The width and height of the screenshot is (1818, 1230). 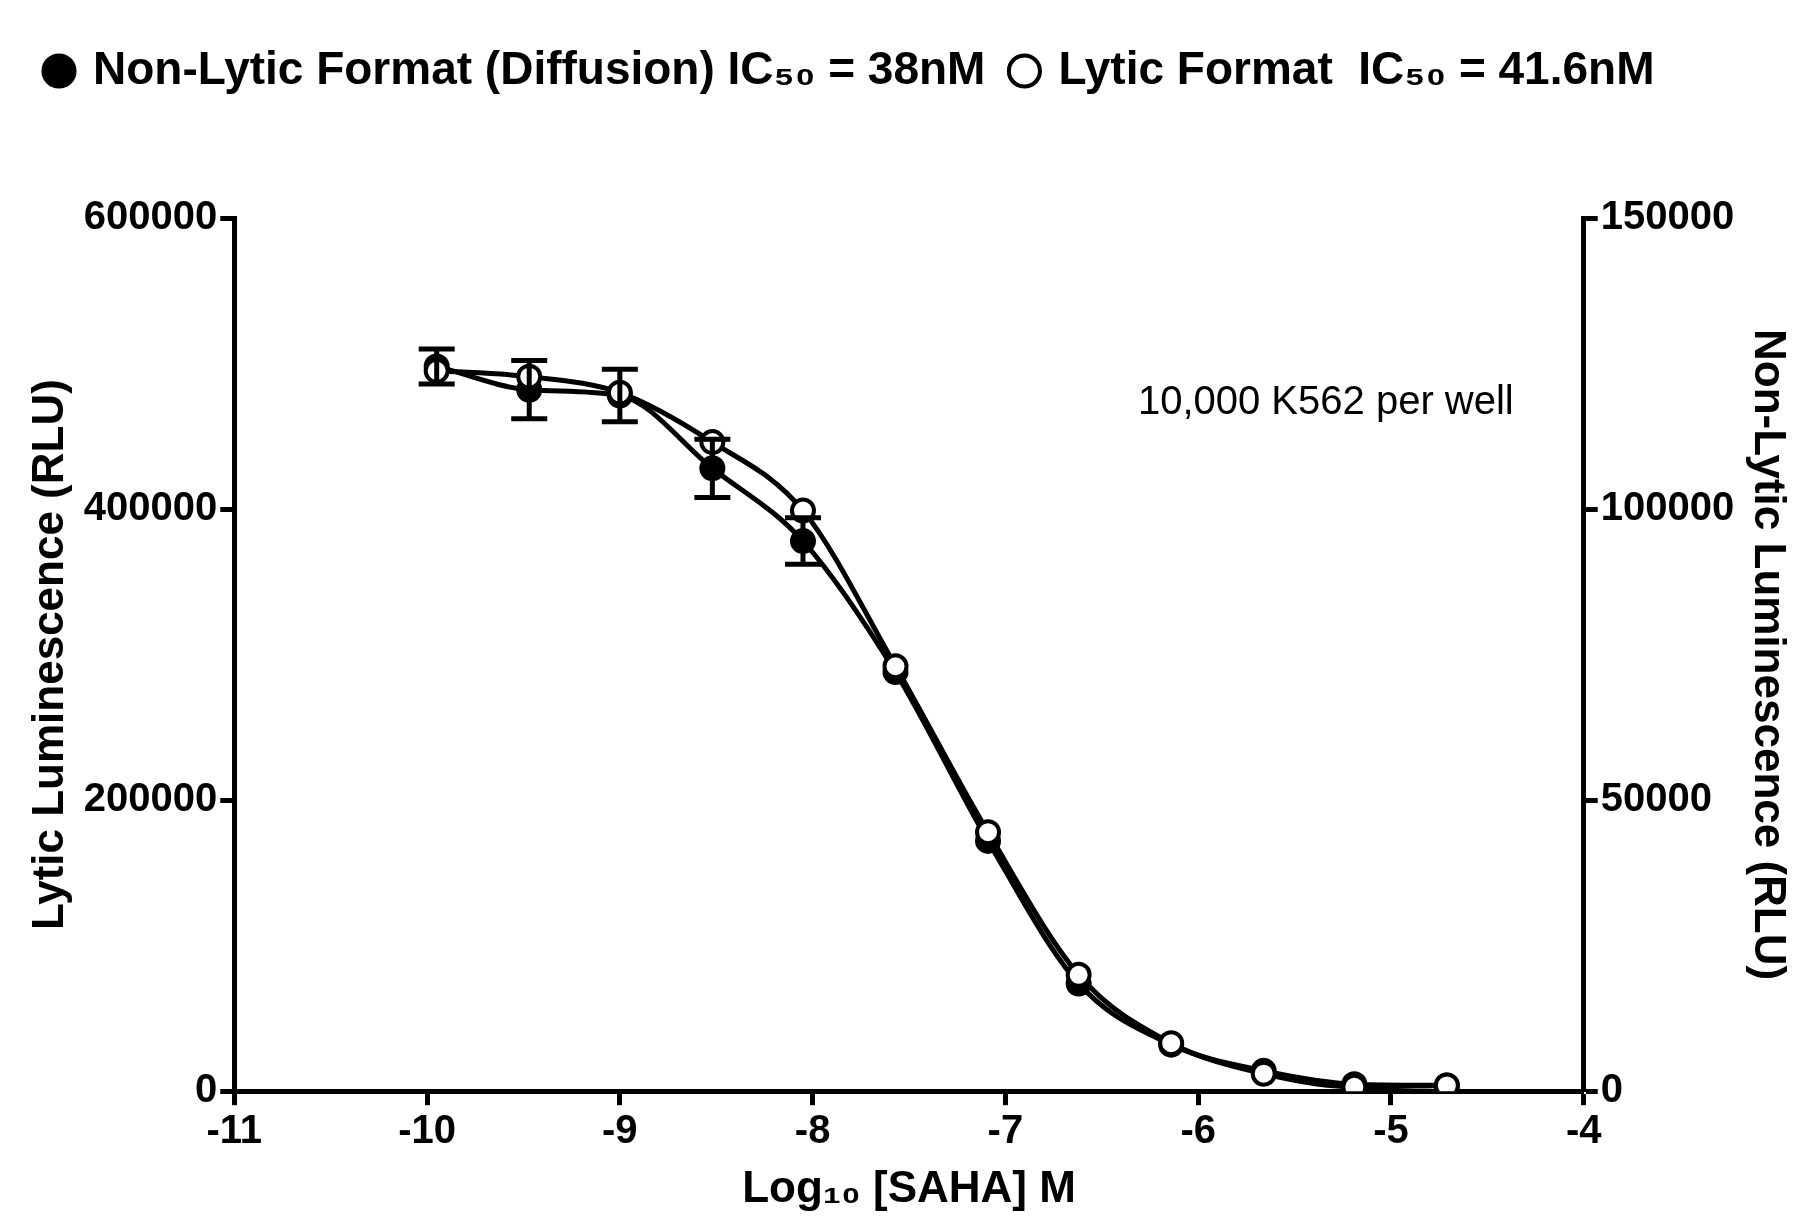 I want to click on x-tick-label: -10, so click(x=427, y=1129).